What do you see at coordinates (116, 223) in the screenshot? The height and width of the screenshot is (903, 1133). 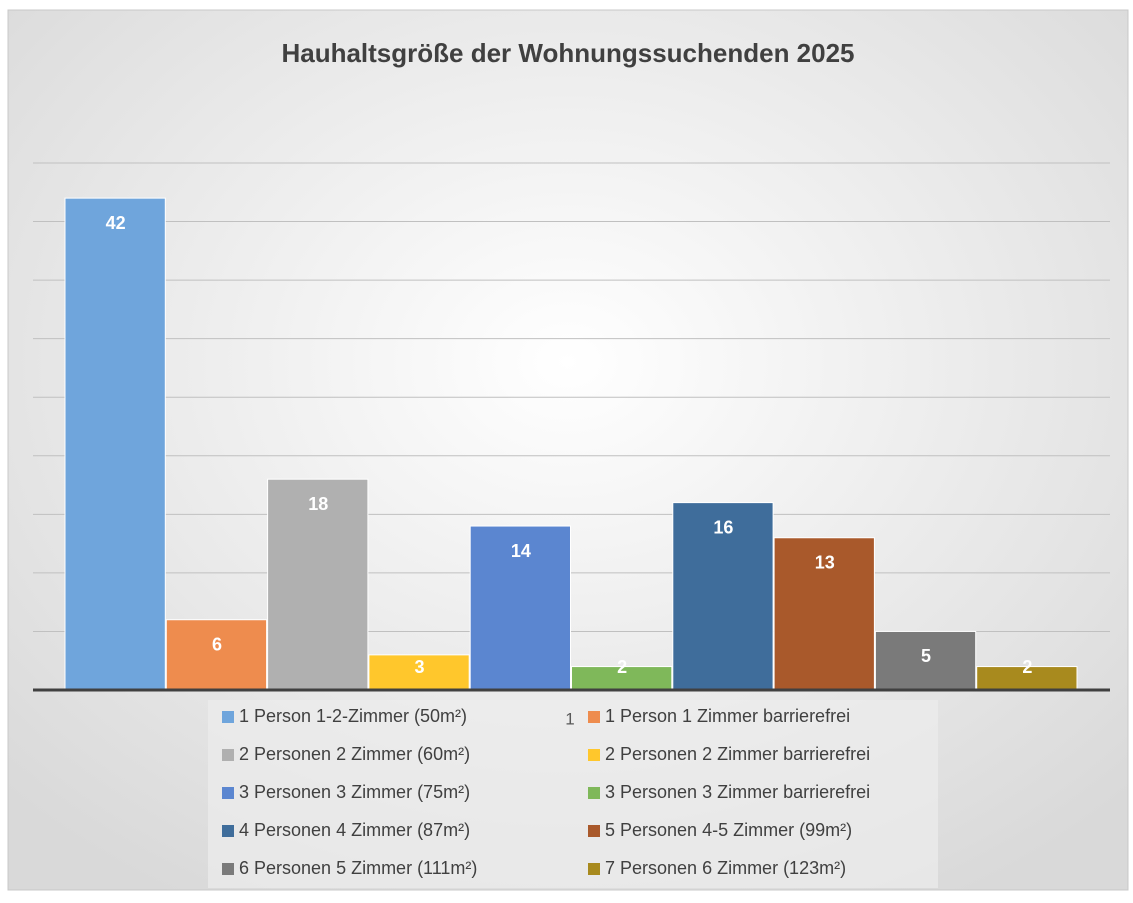 I see `data-label: 42` at bounding box center [116, 223].